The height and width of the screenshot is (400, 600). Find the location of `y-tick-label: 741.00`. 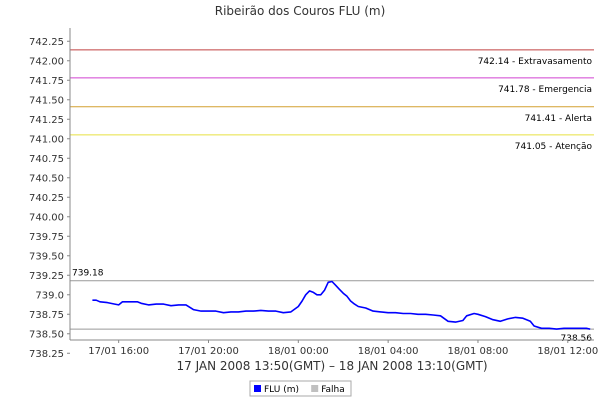

y-tick-label: 741.00 is located at coordinates (46, 139).